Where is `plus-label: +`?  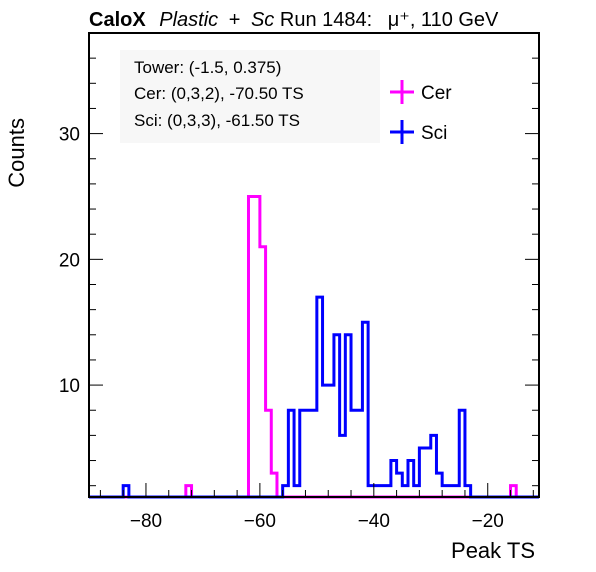 plus-label: + is located at coordinates (235, 20).